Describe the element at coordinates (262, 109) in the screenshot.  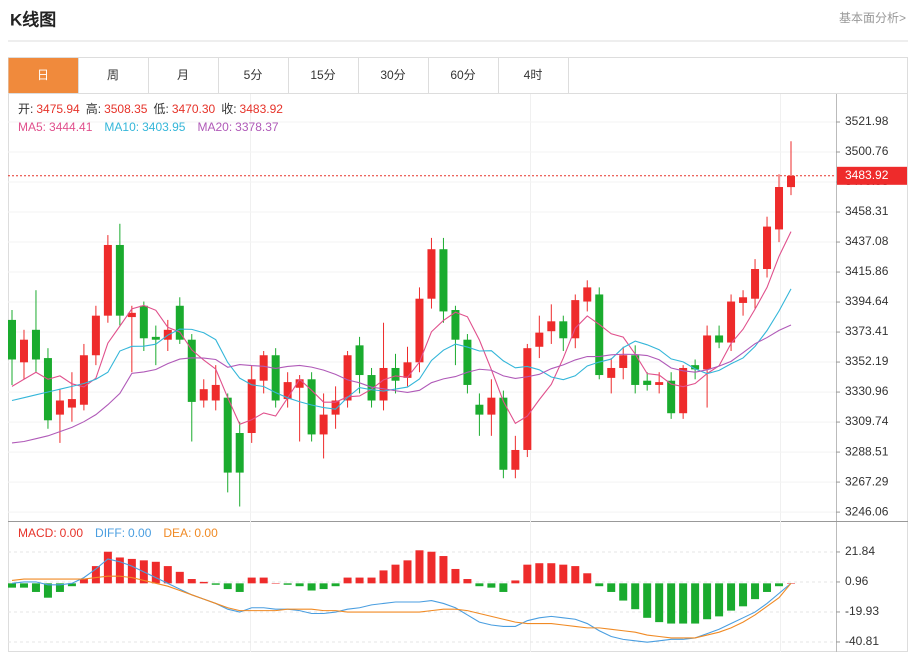
I see `legend-value: 3483.92` at that location.